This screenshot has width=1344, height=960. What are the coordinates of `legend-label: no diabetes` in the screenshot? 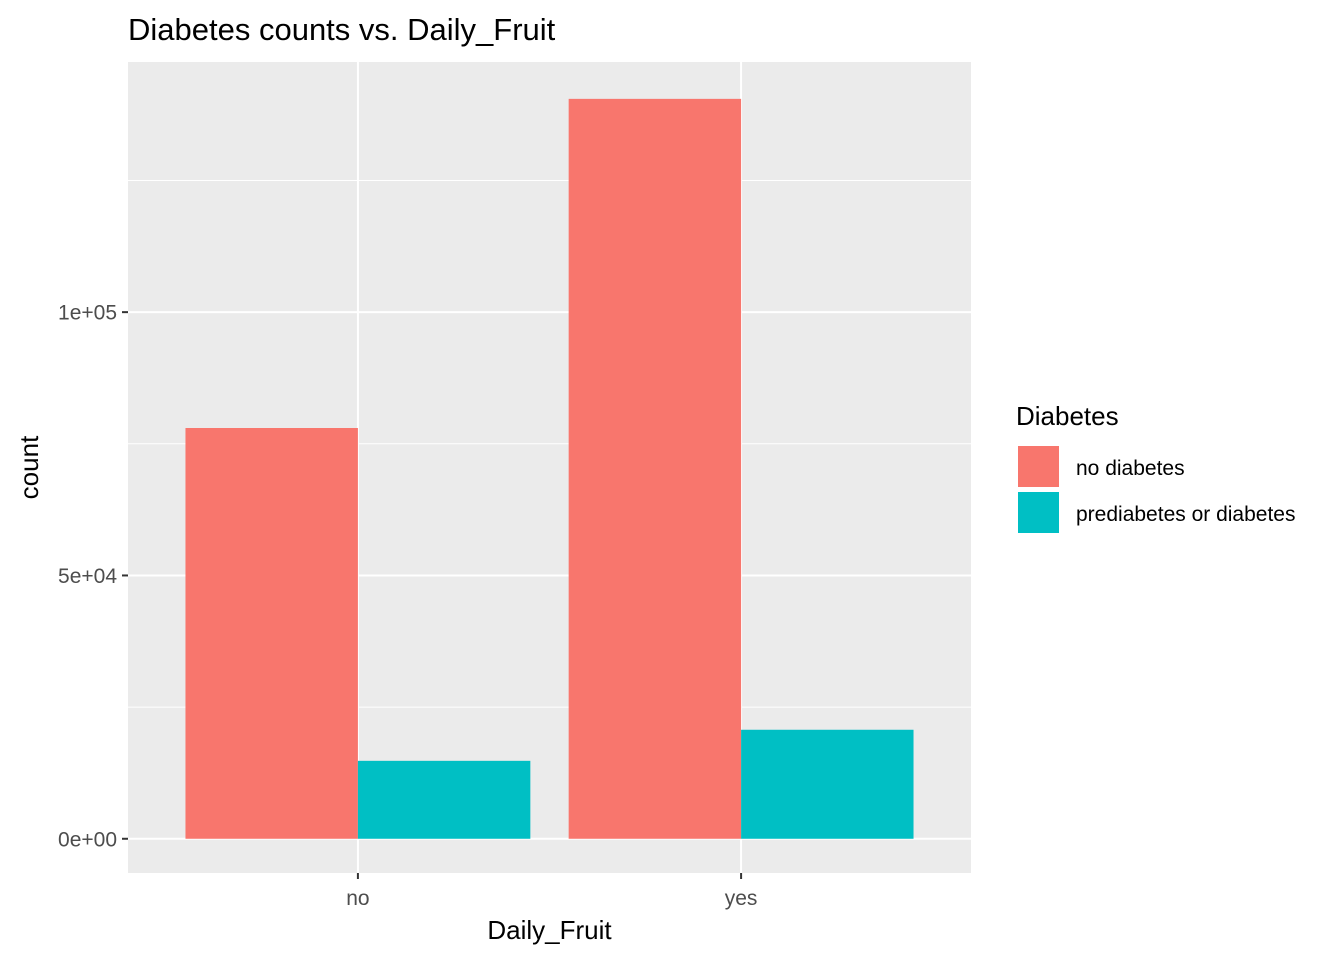 It's located at (1130, 468).